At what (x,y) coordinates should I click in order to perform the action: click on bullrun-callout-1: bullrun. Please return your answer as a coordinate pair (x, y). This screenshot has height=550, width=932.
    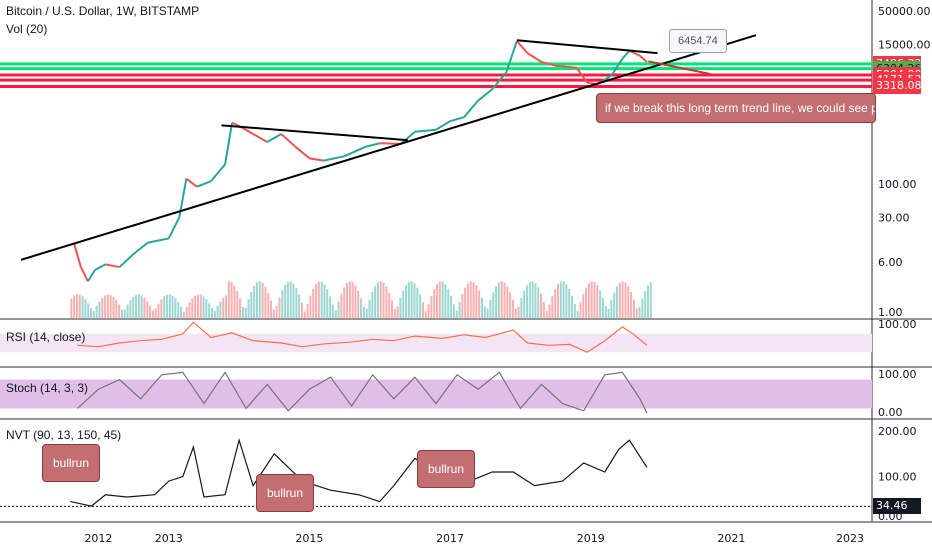
    Looking at the image, I should click on (71, 463).